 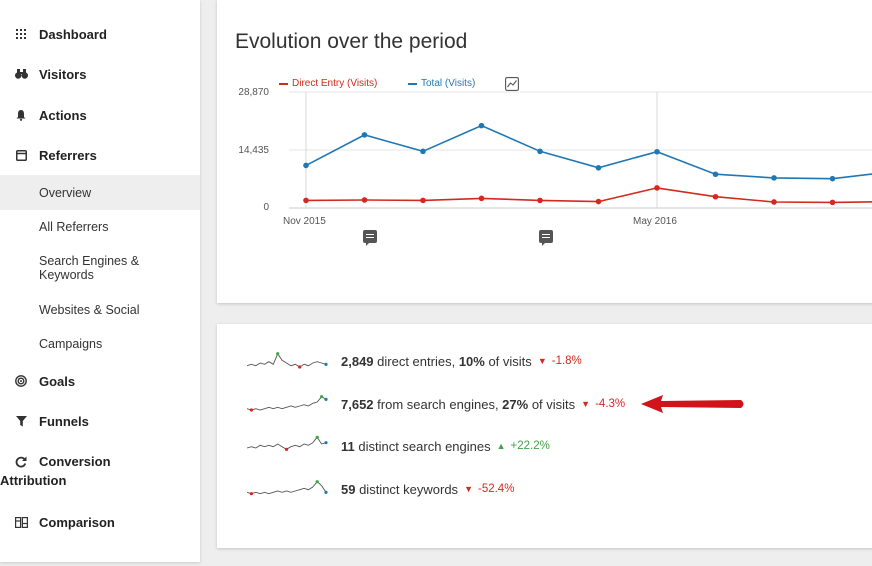 What do you see at coordinates (304, 221) in the screenshot?
I see `x-tick-label: Nov 2015` at bounding box center [304, 221].